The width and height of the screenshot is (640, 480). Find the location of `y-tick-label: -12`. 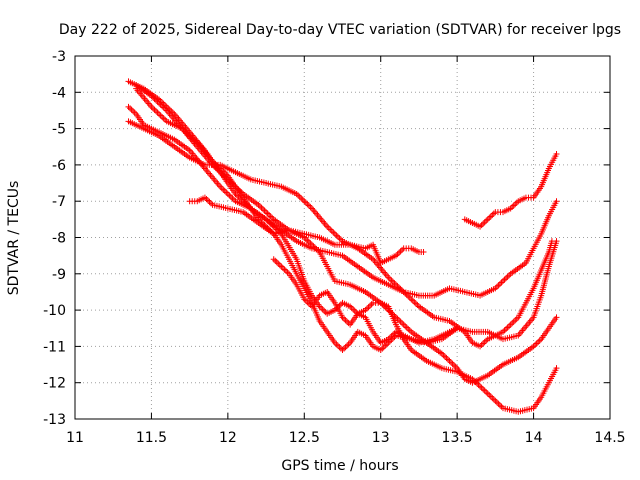

y-tick-label: -12 is located at coordinates (54, 384).